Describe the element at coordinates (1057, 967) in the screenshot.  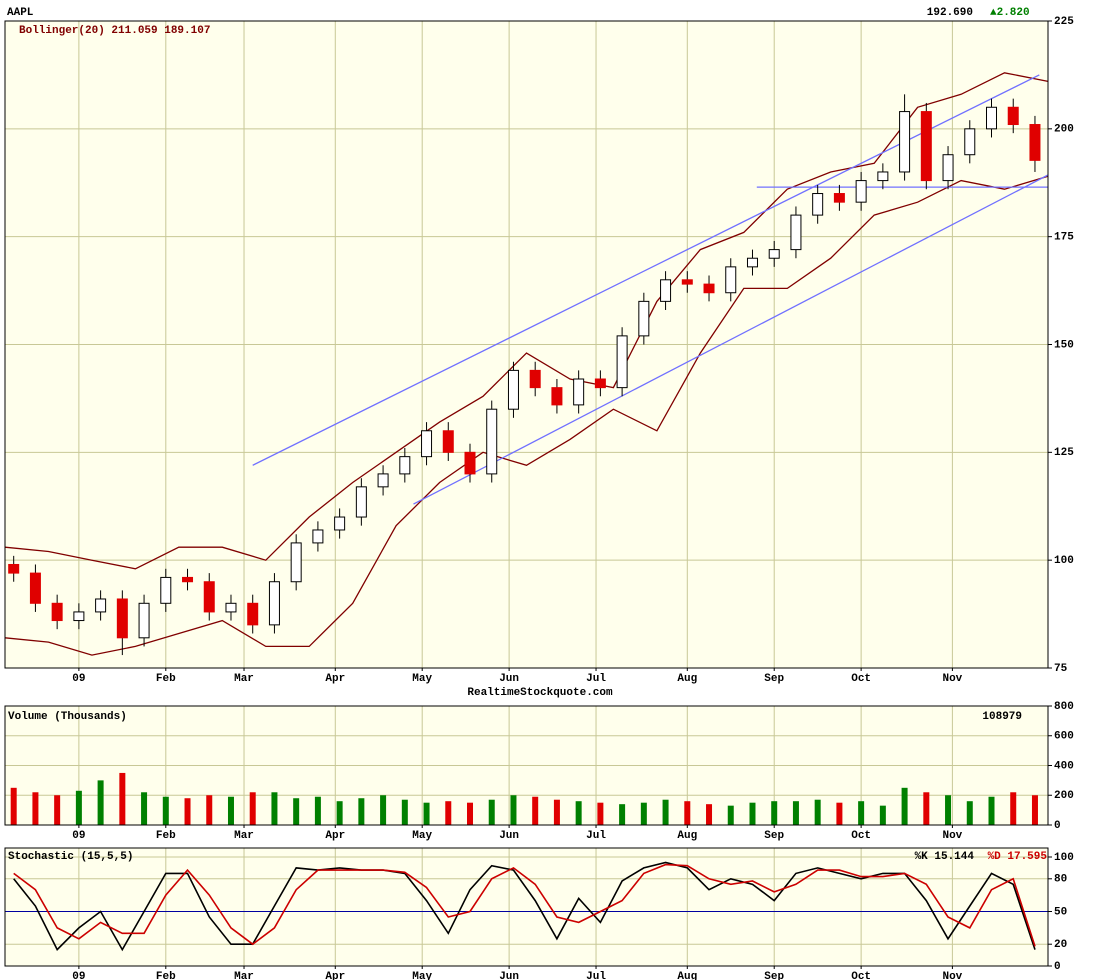
I see `y-tick-label: 0` at that location.